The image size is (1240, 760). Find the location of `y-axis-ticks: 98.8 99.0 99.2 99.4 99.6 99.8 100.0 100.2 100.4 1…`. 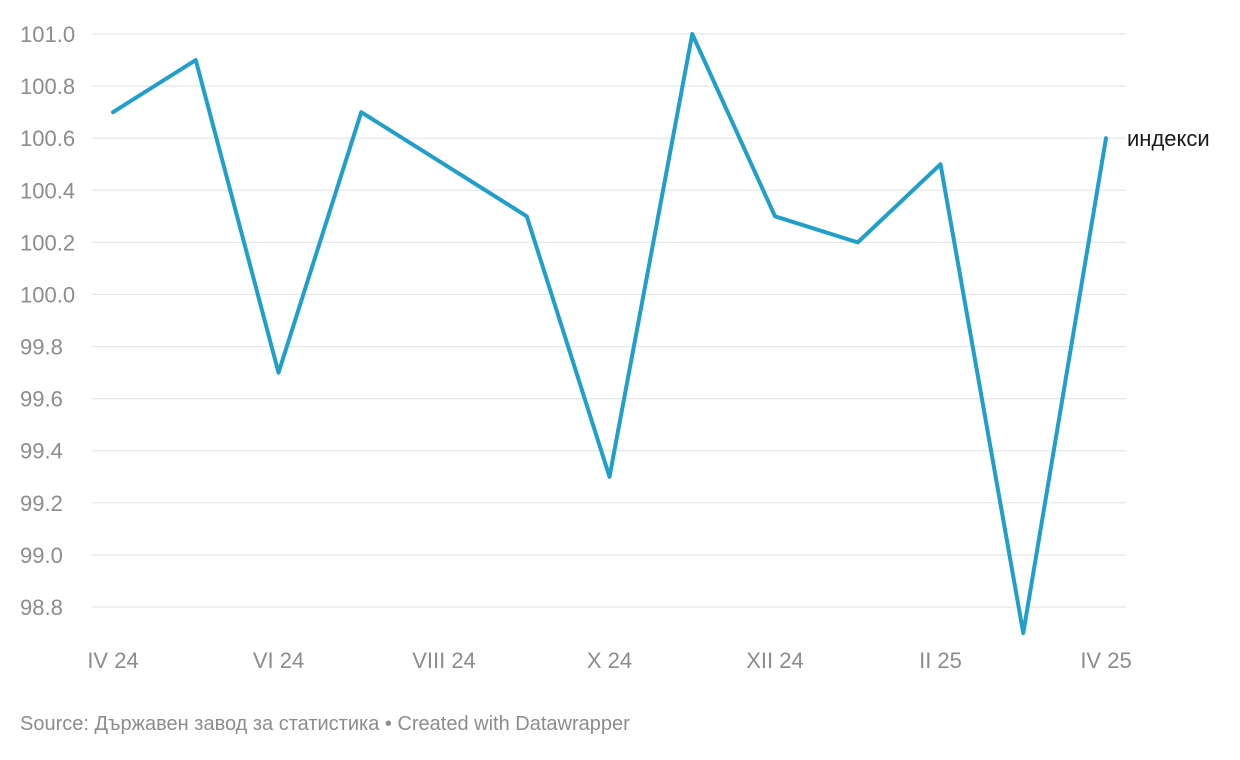

y-axis-ticks: 98.8 99.0 99.2 99.4 99.6 99.8 100.0 100.2 100.4 1… is located at coordinates (47, 321).